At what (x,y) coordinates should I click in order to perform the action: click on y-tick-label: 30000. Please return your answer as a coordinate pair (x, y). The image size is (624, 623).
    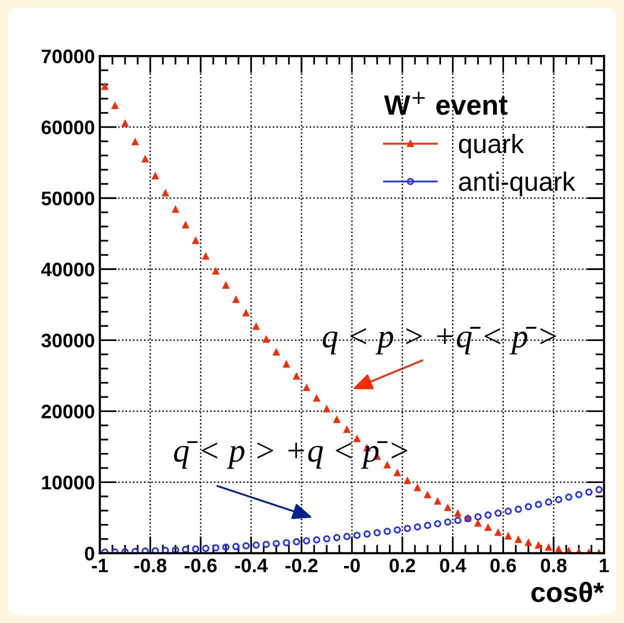
    Looking at the image, I should click on (67, 341).